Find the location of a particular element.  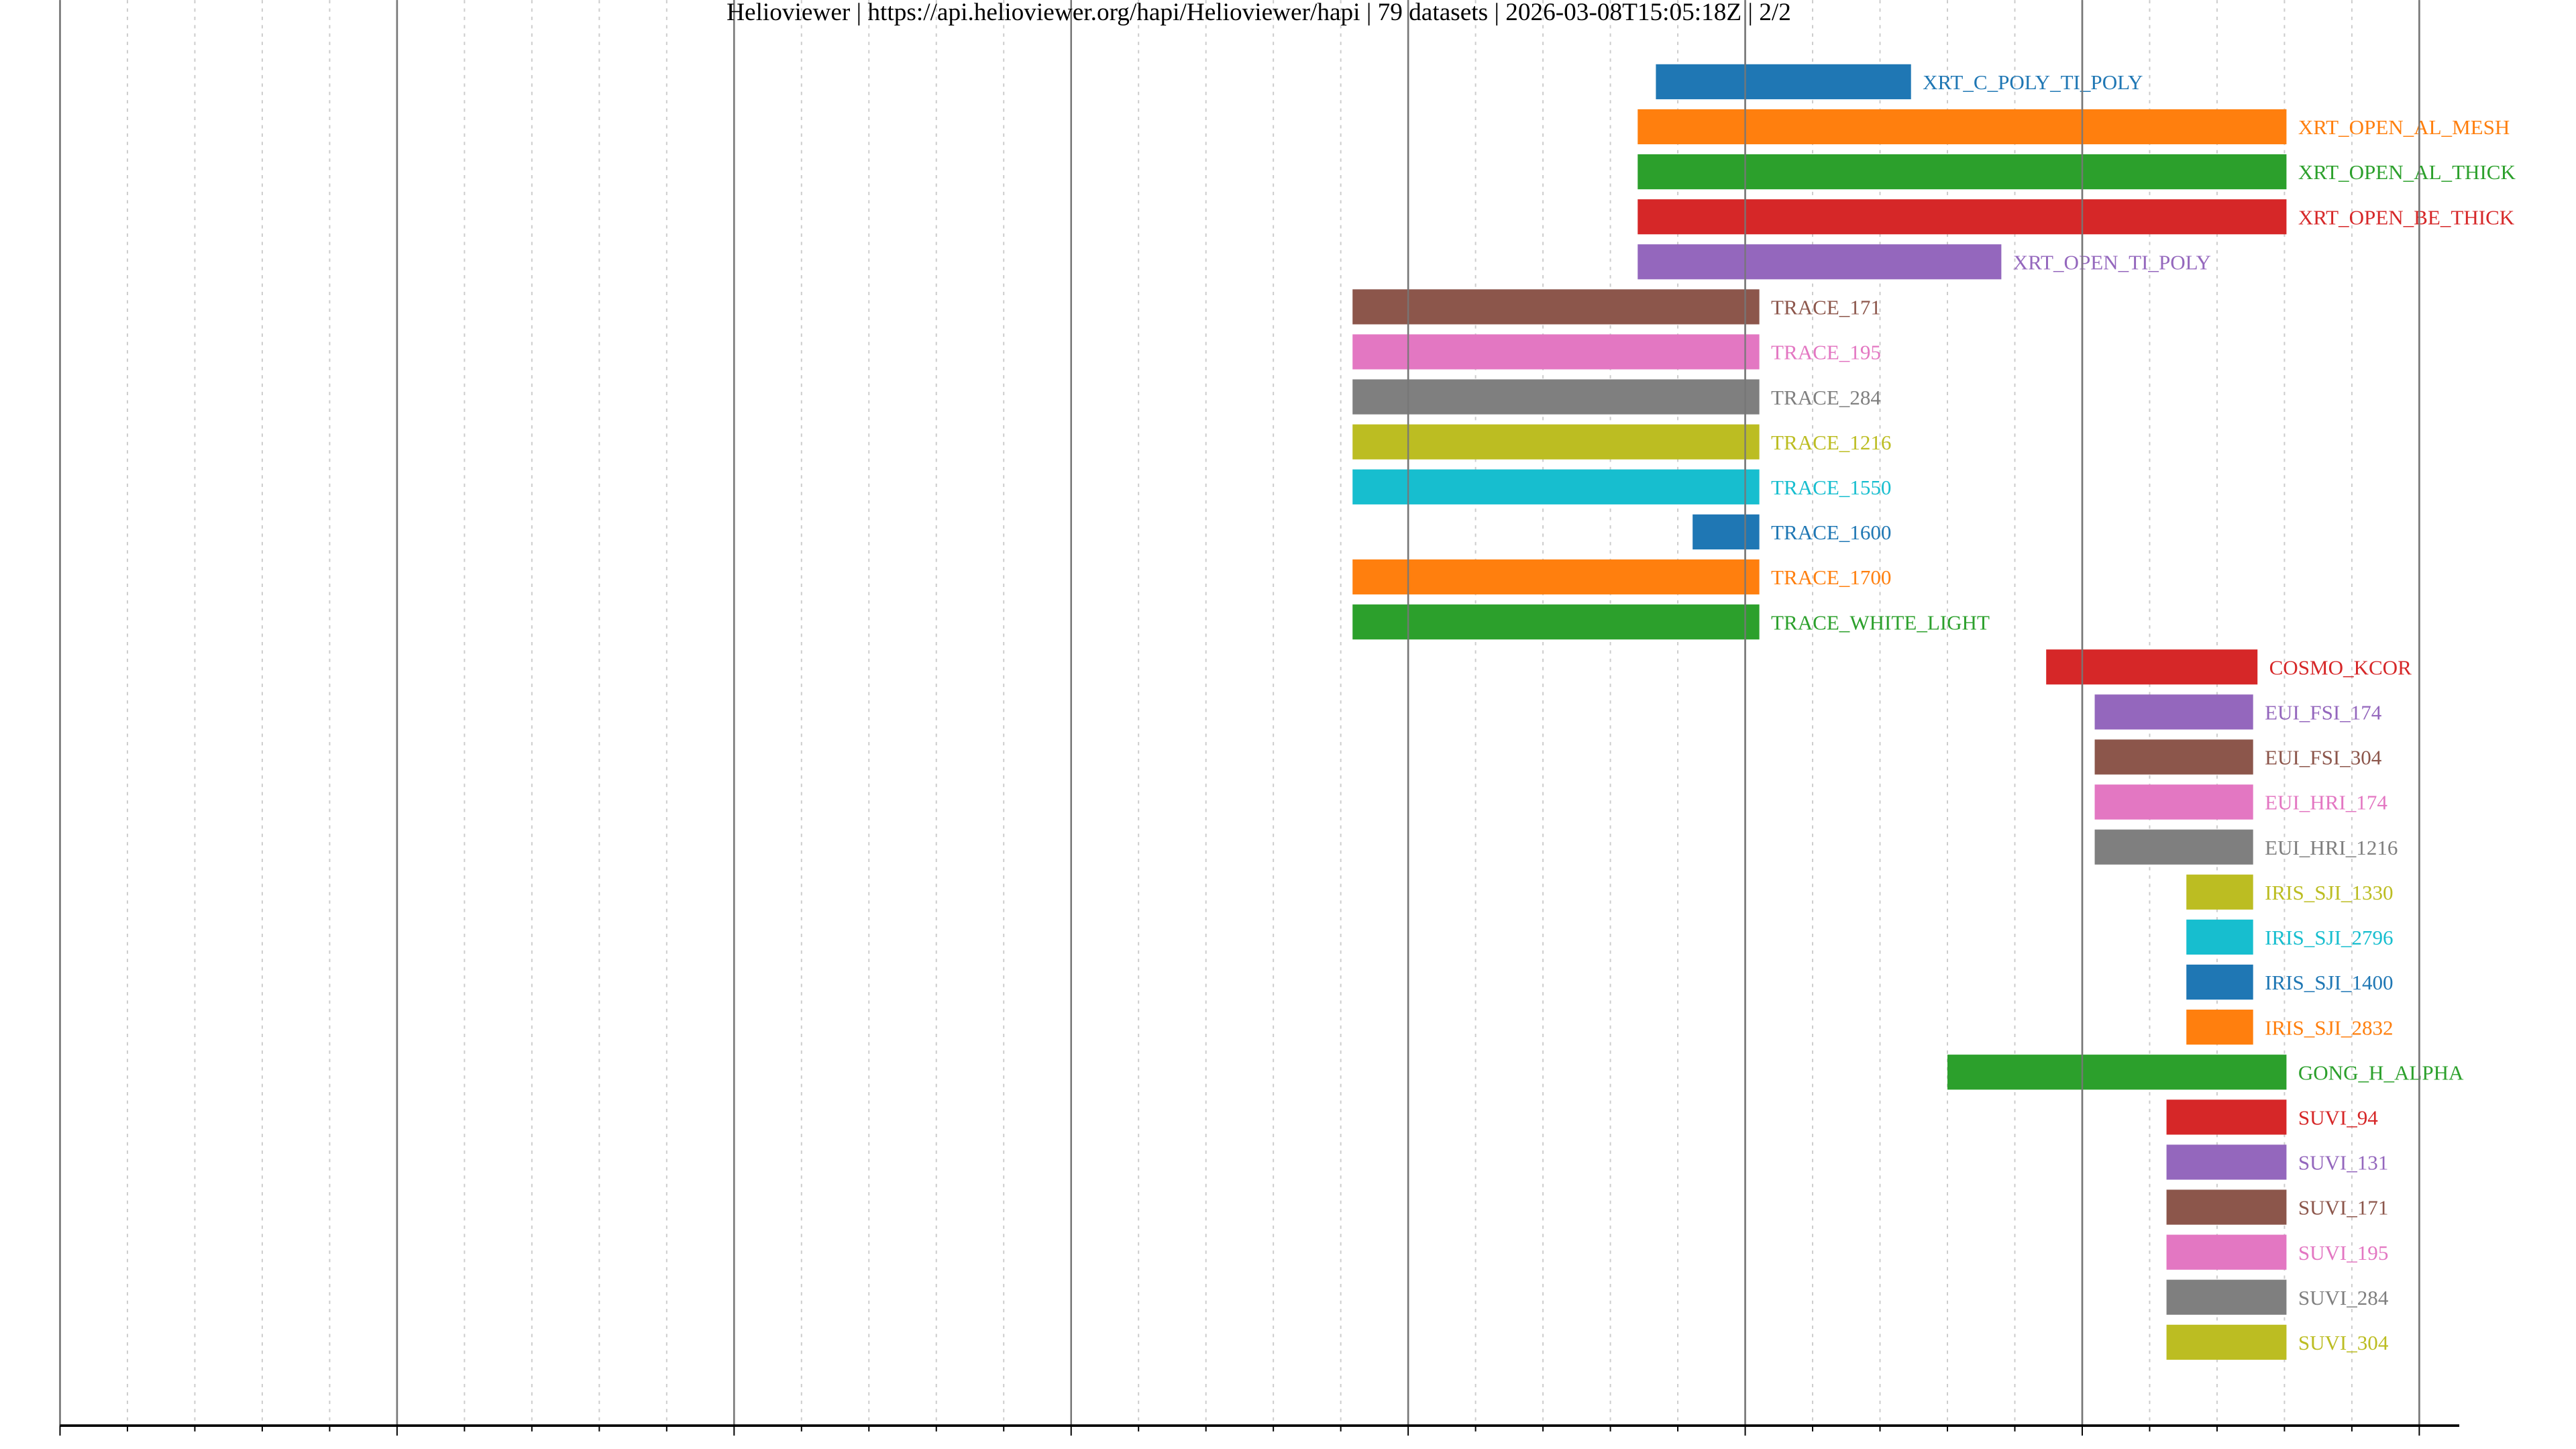

bar-label: EUI_FSI_174 is located at coordinates (2323, 712).